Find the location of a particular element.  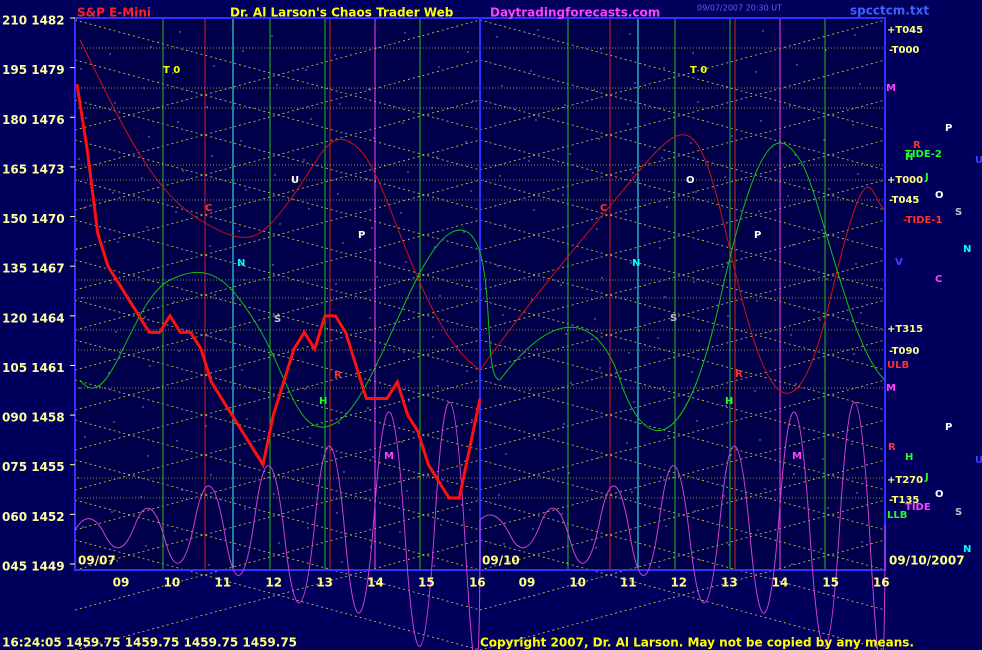

annotation: +T000 is located at coordinates (905, 180).